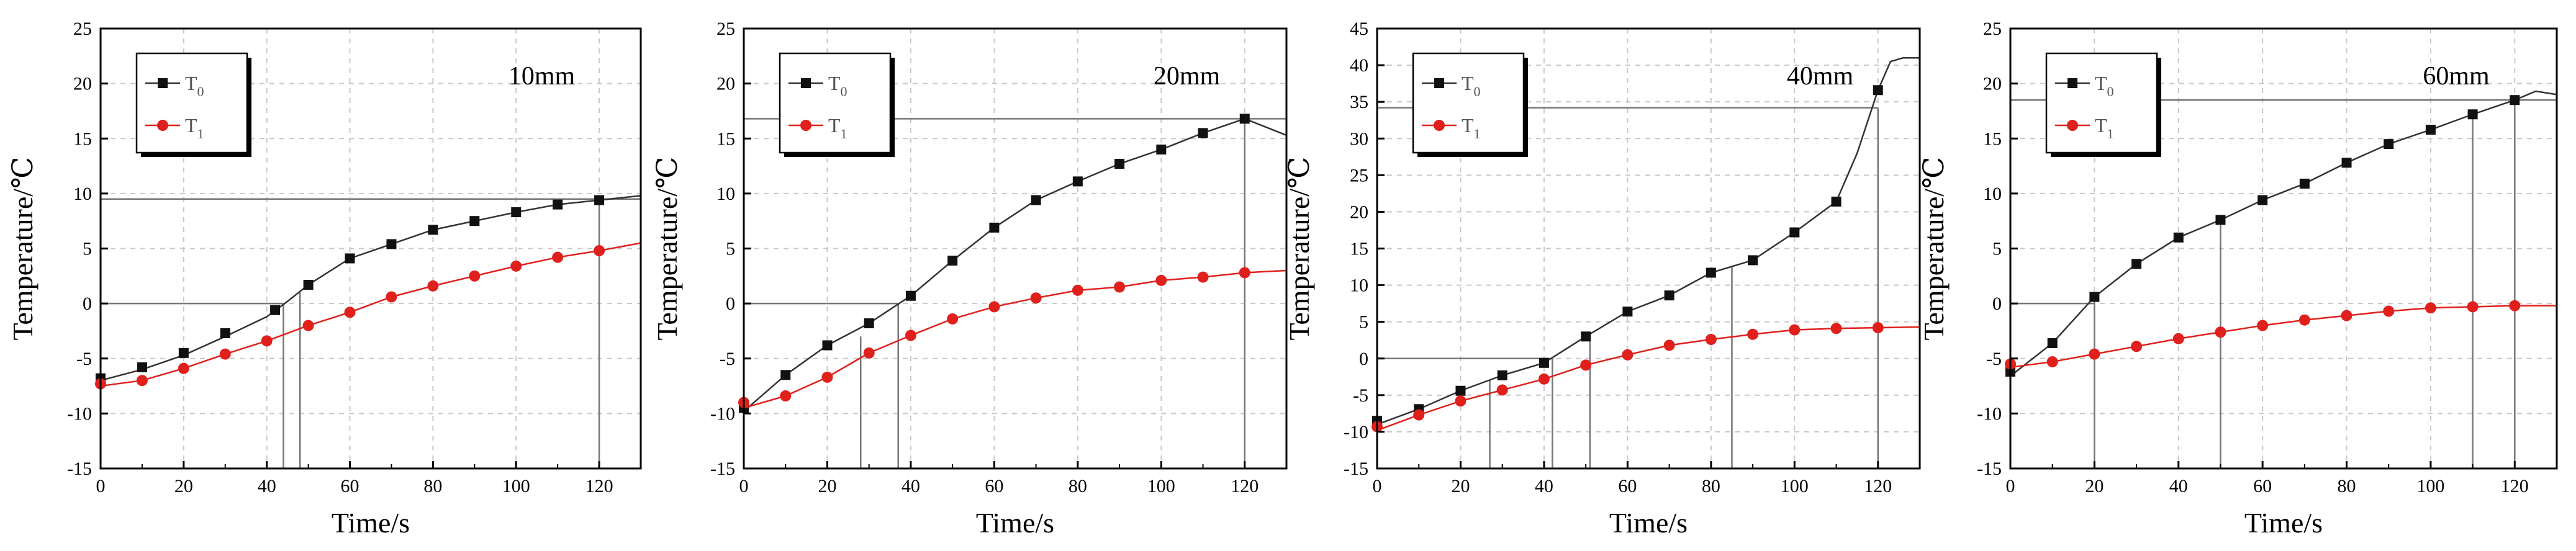 The width and height of the screenshot is (2576, 551). I want to click on y-tick-label: 45, so click(1359, 29).